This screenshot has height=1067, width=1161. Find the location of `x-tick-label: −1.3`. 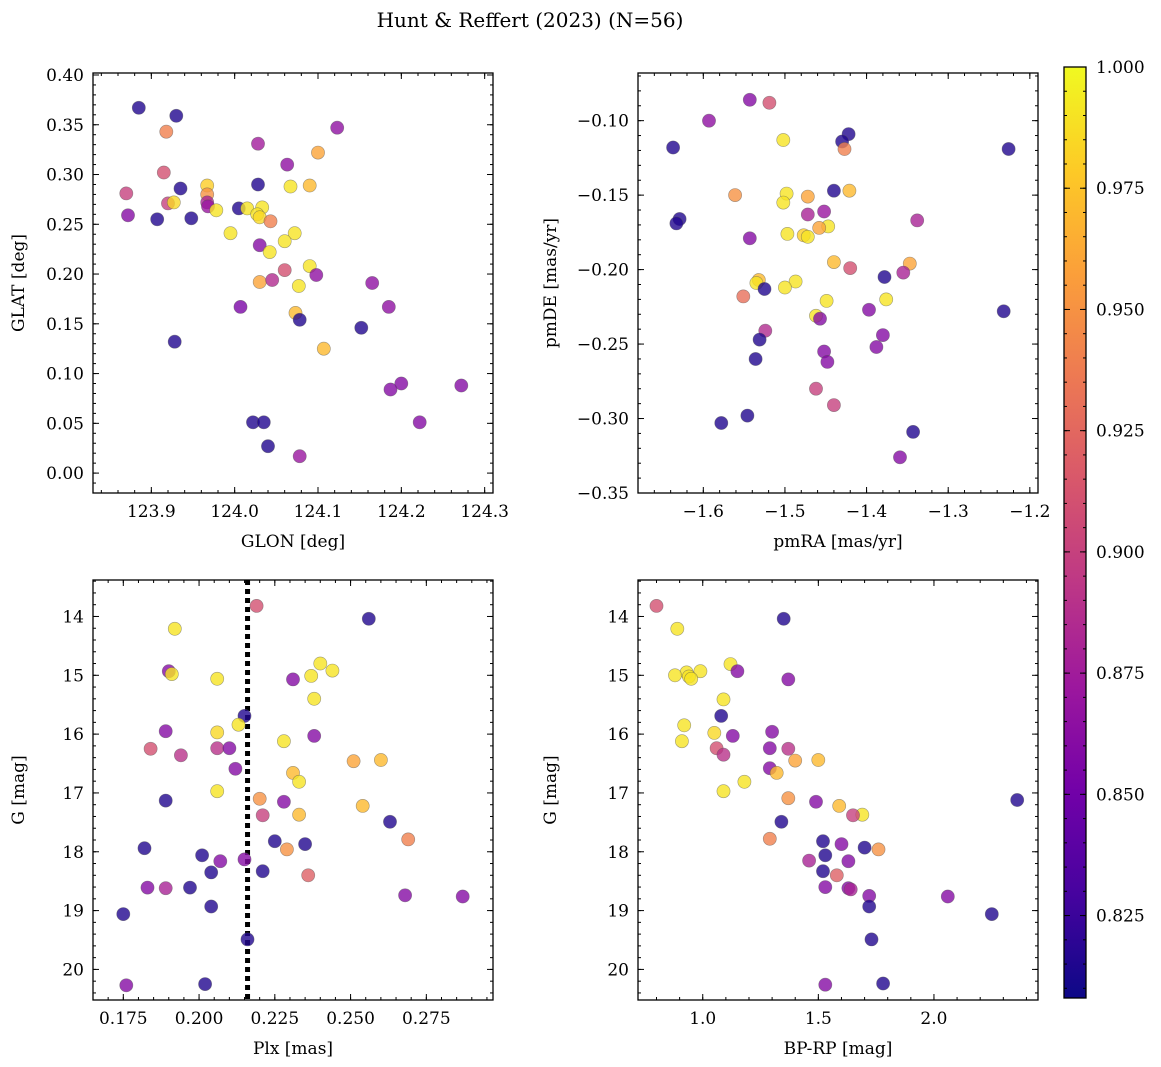

x-tick-label: −1.3 is located at coordinates (948, 512).